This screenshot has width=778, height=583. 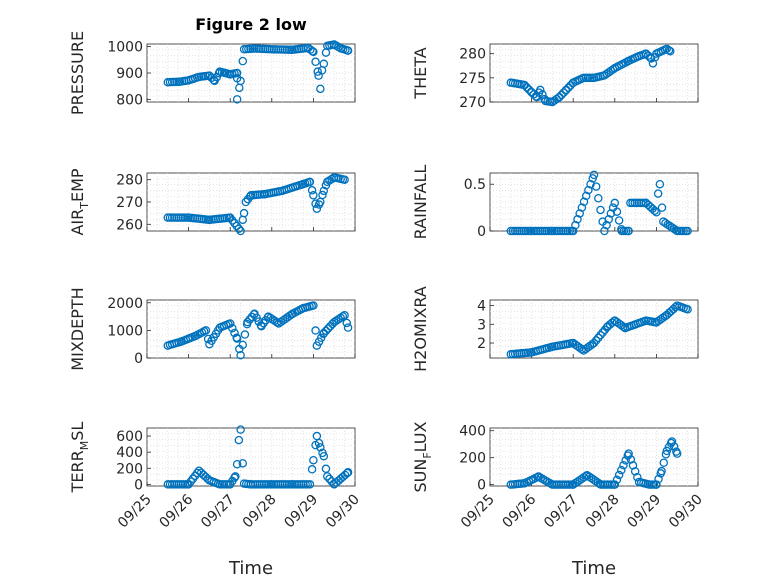 I want to click on figure-title: Figure 2 low, so click(x=251, y=24).